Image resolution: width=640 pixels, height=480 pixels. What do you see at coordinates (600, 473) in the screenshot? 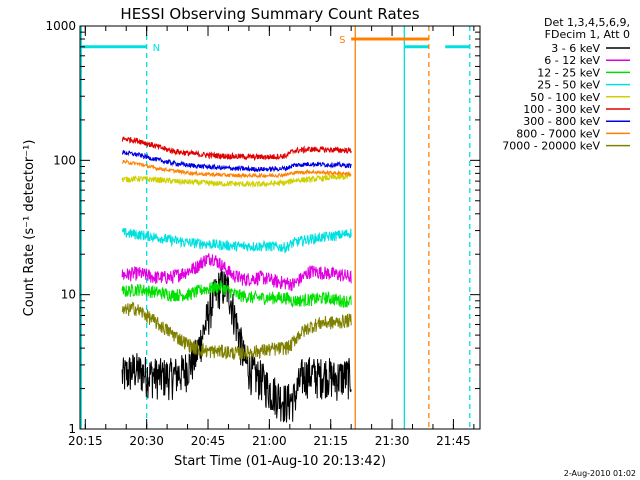
I see `date-stamp: 2-Aug-2010 01:02` at bounding box center [600, 473].